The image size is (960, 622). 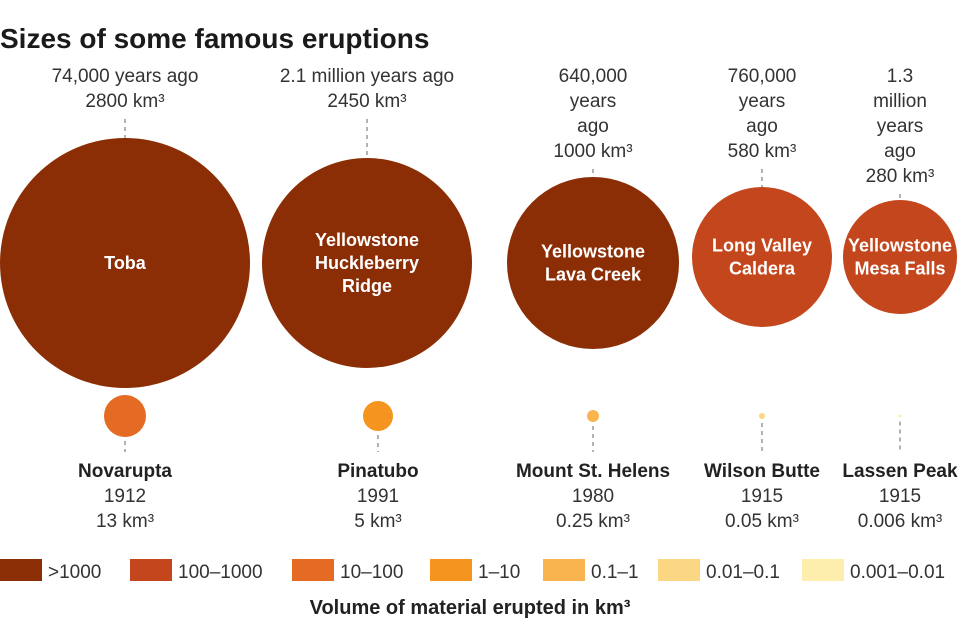 What do you see at coordinates (74, 572) in the screenshot?
I see `legend-label: >1000` at bounding box center [74, 572].